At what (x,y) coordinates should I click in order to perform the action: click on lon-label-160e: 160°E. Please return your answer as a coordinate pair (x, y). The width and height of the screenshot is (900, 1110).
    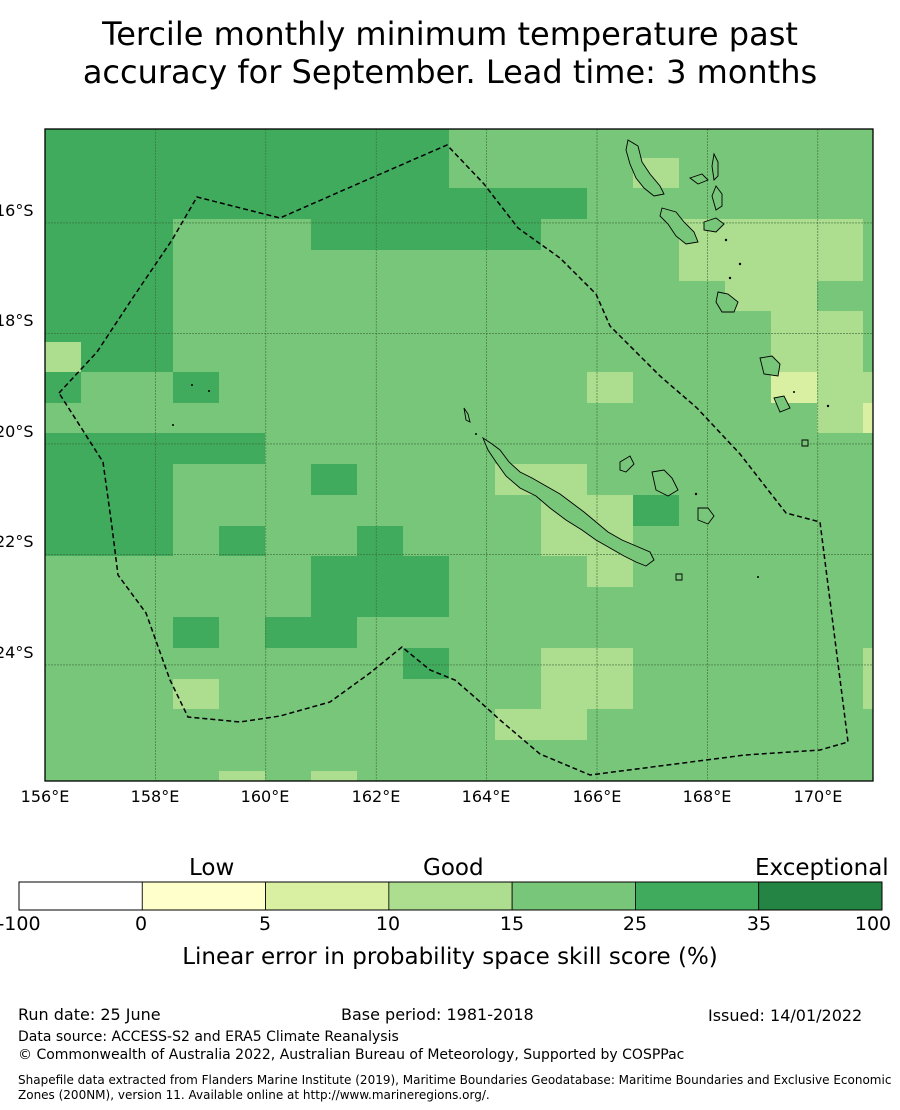
    Looking at the image, I should click on (265, 796).